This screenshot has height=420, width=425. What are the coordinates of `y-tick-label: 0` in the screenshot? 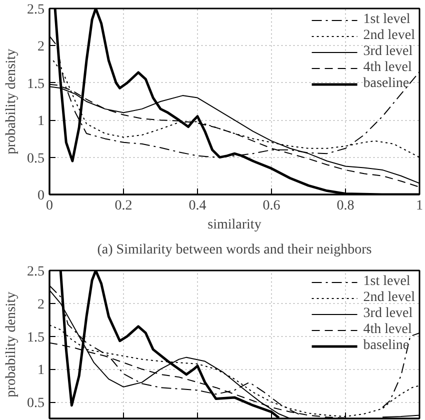 It's located at (41, 196).